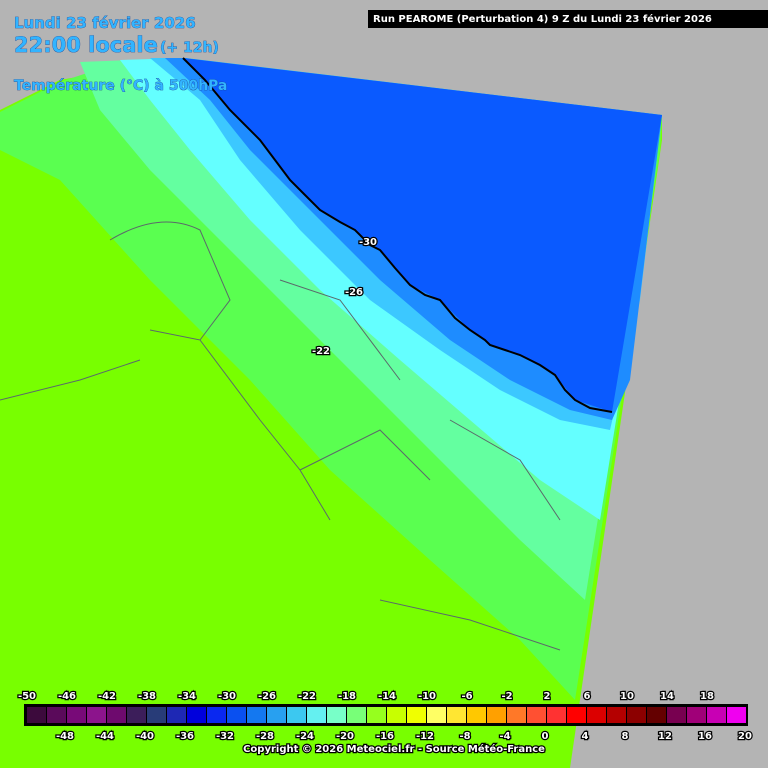 This screenshot has width=768, height=768. Describe the element at coordinates (707, 696) in the screenshot. I see `legend-label: 18` at that location.